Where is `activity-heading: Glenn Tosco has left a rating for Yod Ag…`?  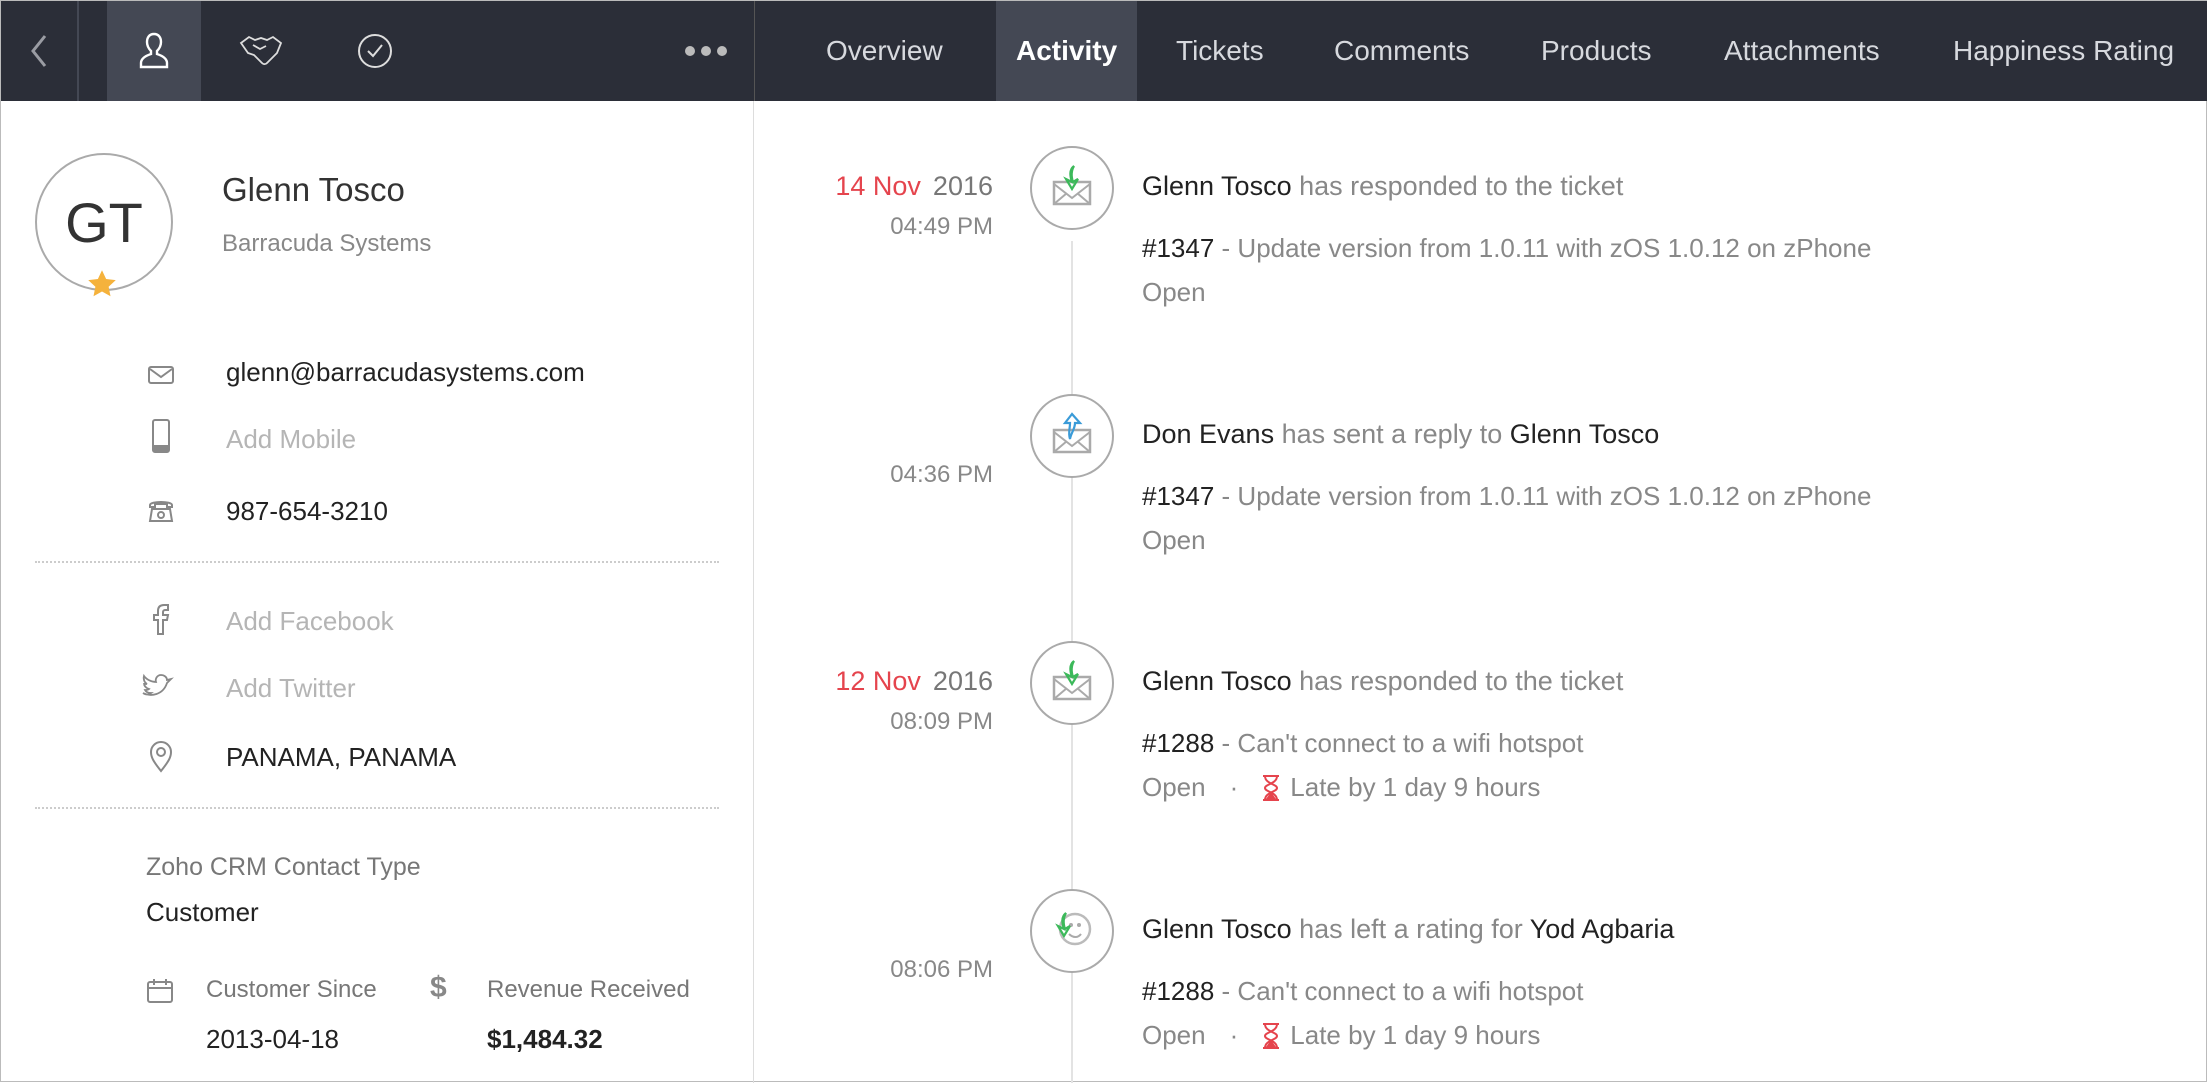 activity-heading: Glenn Tosco has left a rating for Yod Ag… is located at coordinates (1408, 929).